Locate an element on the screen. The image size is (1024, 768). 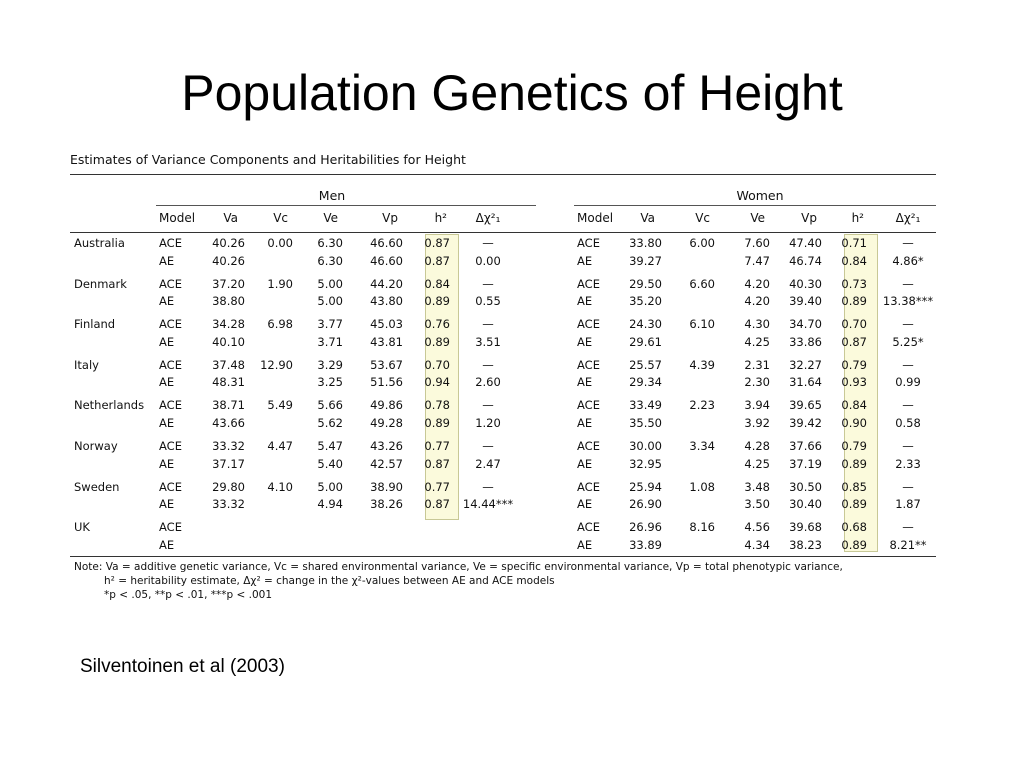
women-cell: 47.40 is located at coordinates (805, 243).